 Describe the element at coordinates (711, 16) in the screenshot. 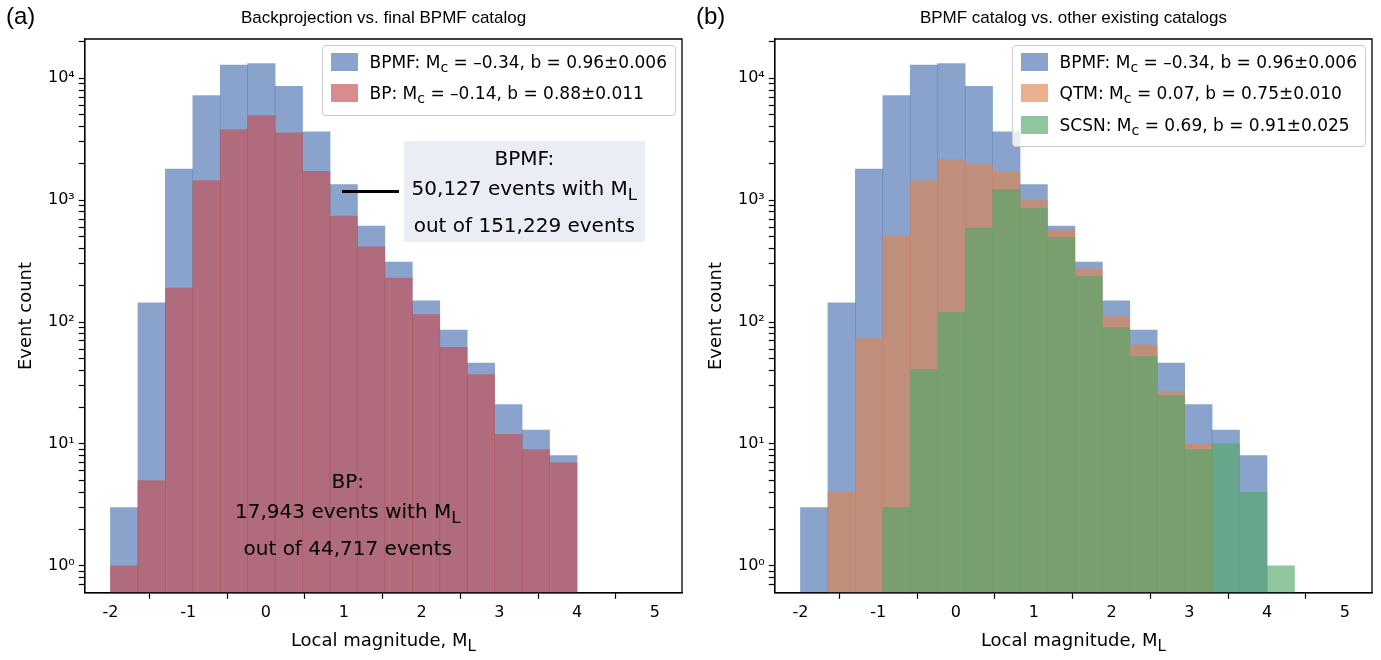

I see `text: (b)` at that location.